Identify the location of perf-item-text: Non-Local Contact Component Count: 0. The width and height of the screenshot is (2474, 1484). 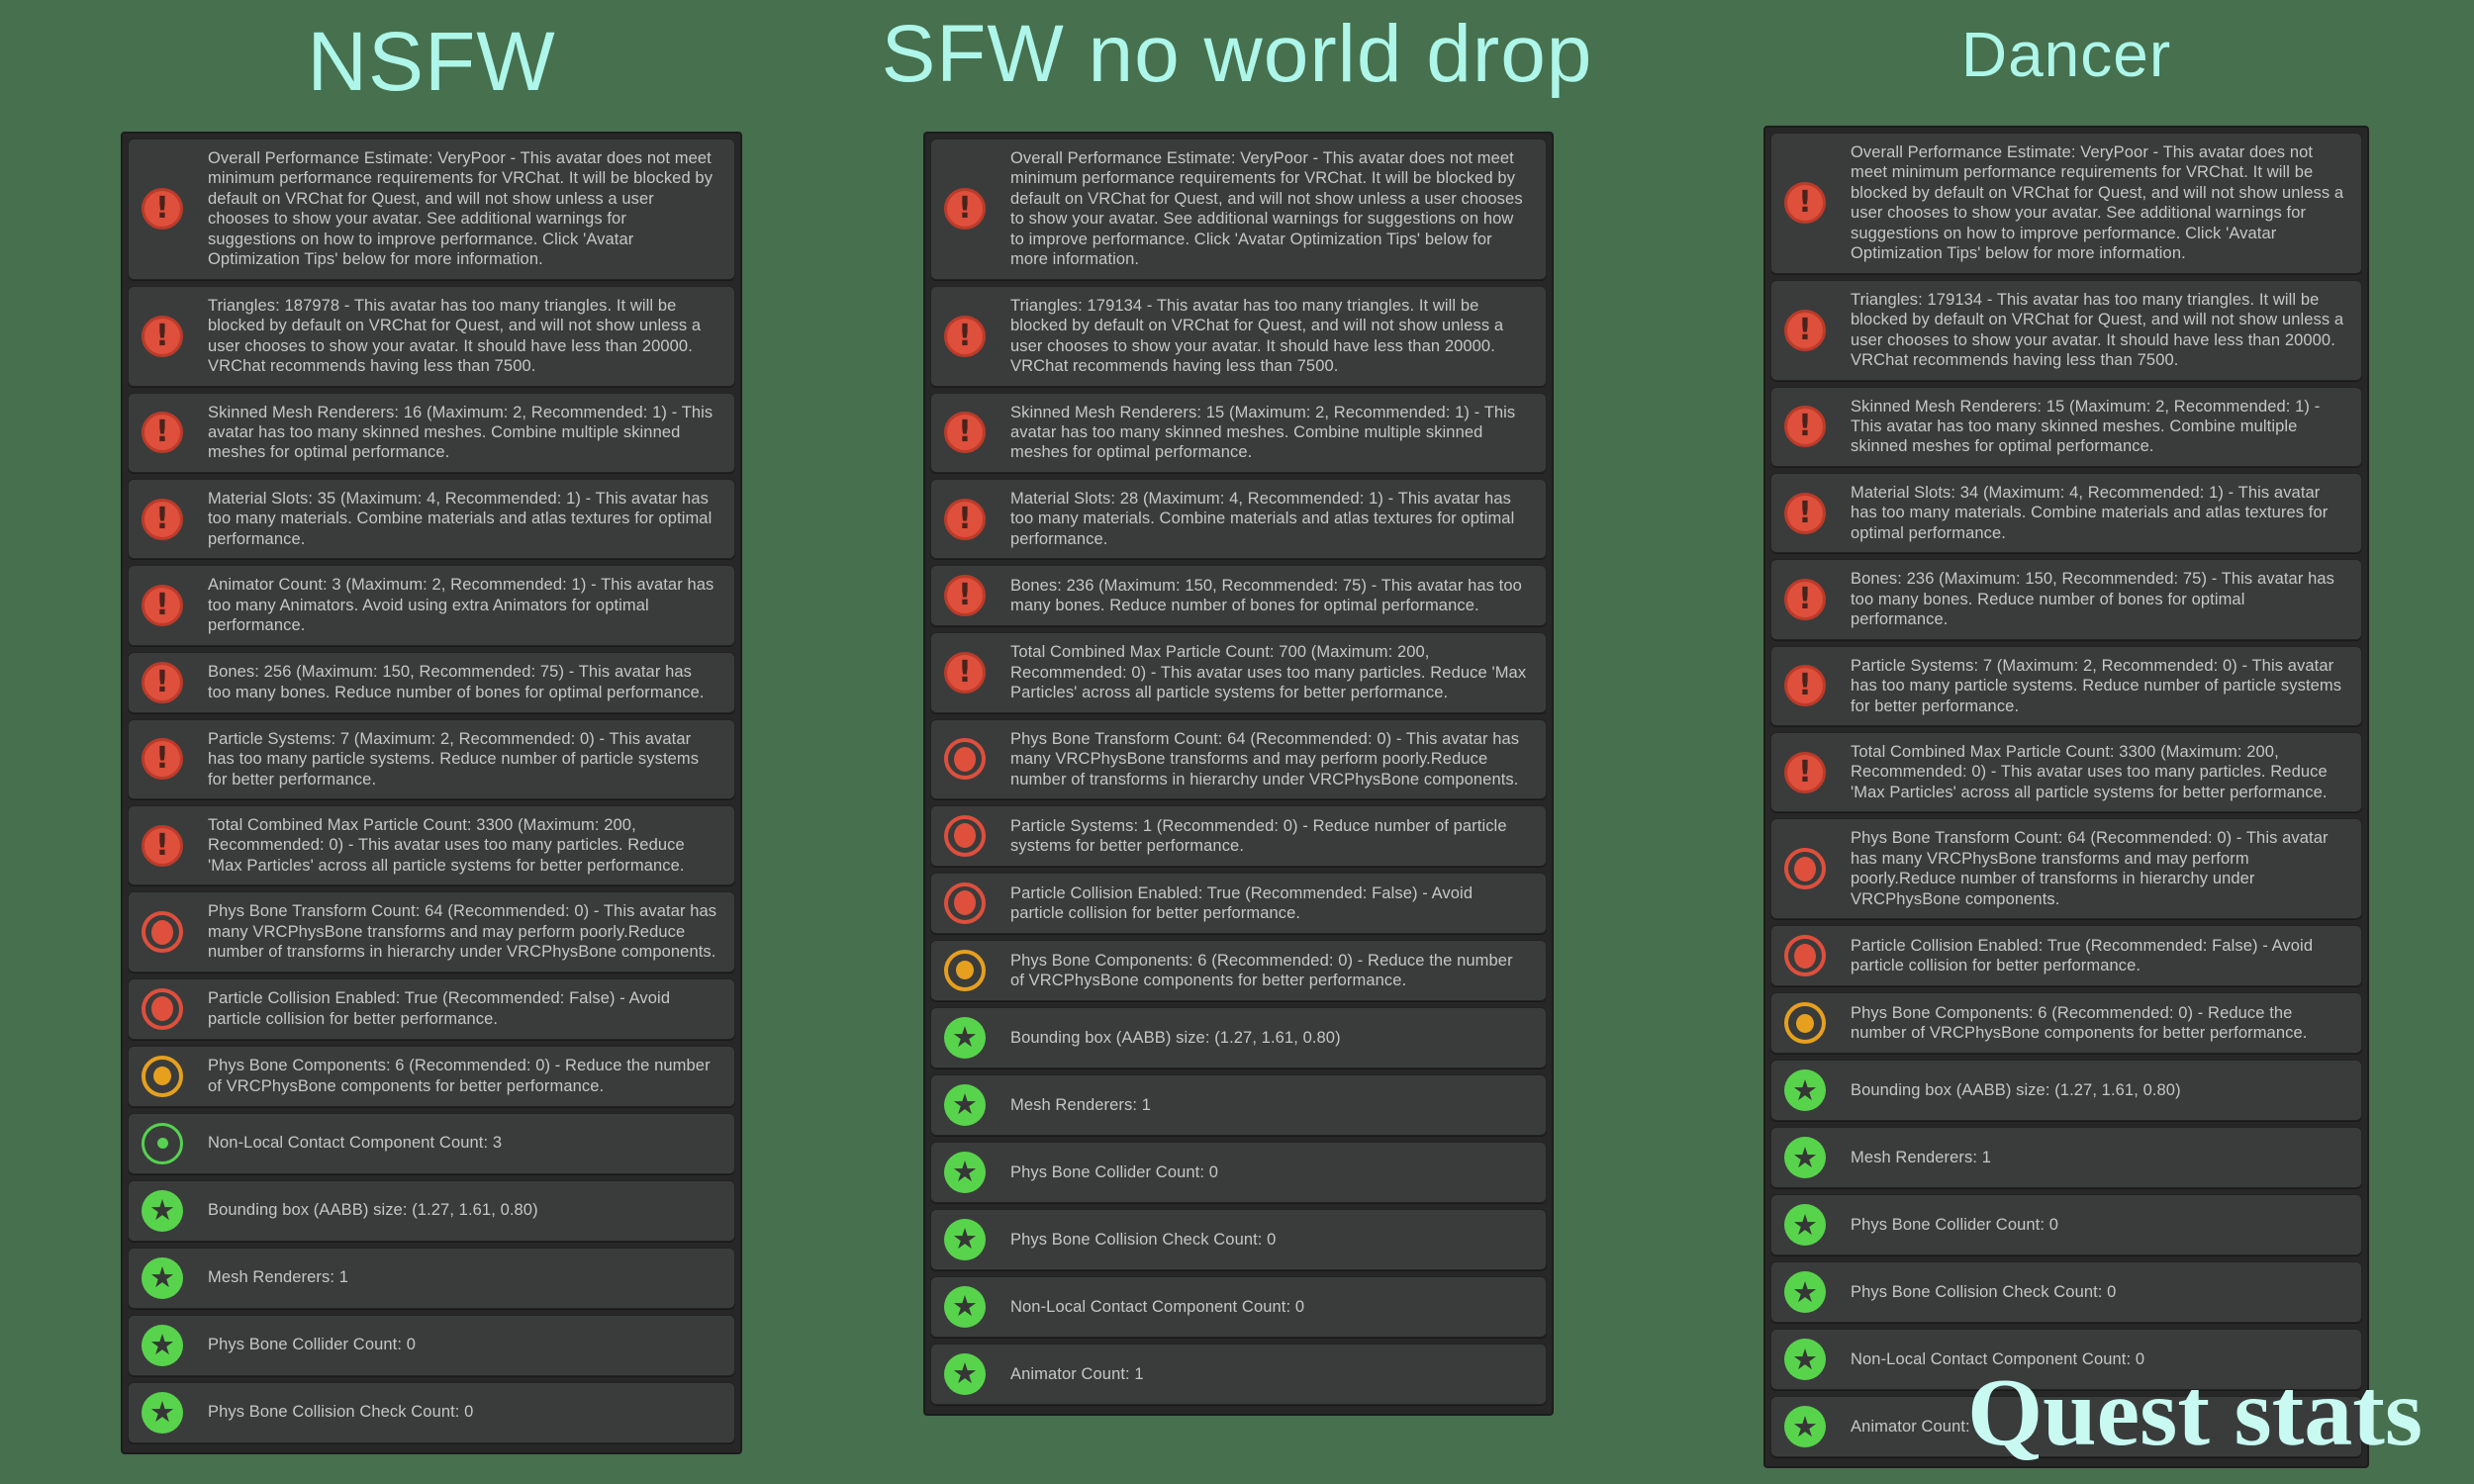
(1157, 1306).